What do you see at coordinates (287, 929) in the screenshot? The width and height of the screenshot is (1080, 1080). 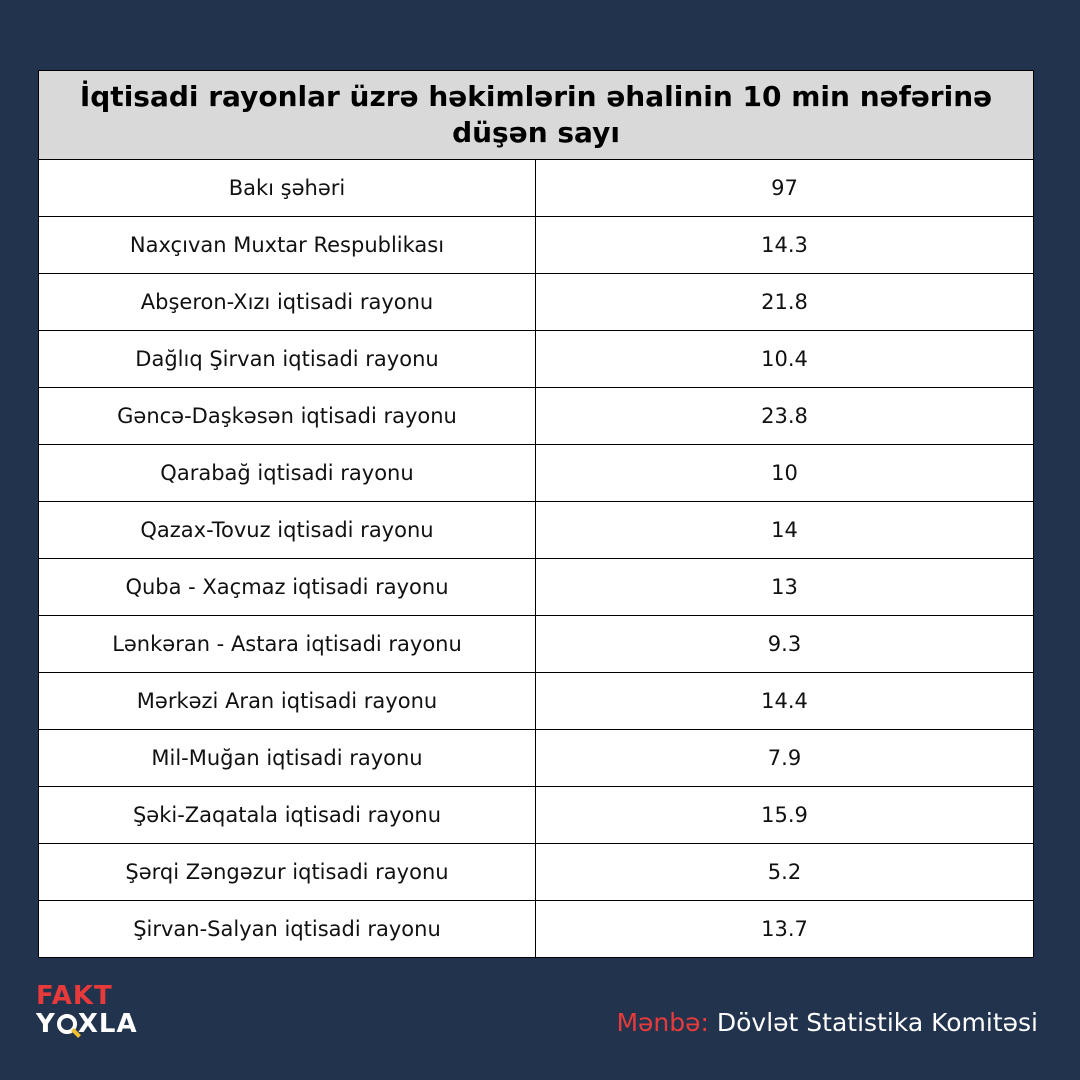 I see `region-cell: Şirvan-Salyan iqtisadi rayonu` at bounding box center [287, 929].